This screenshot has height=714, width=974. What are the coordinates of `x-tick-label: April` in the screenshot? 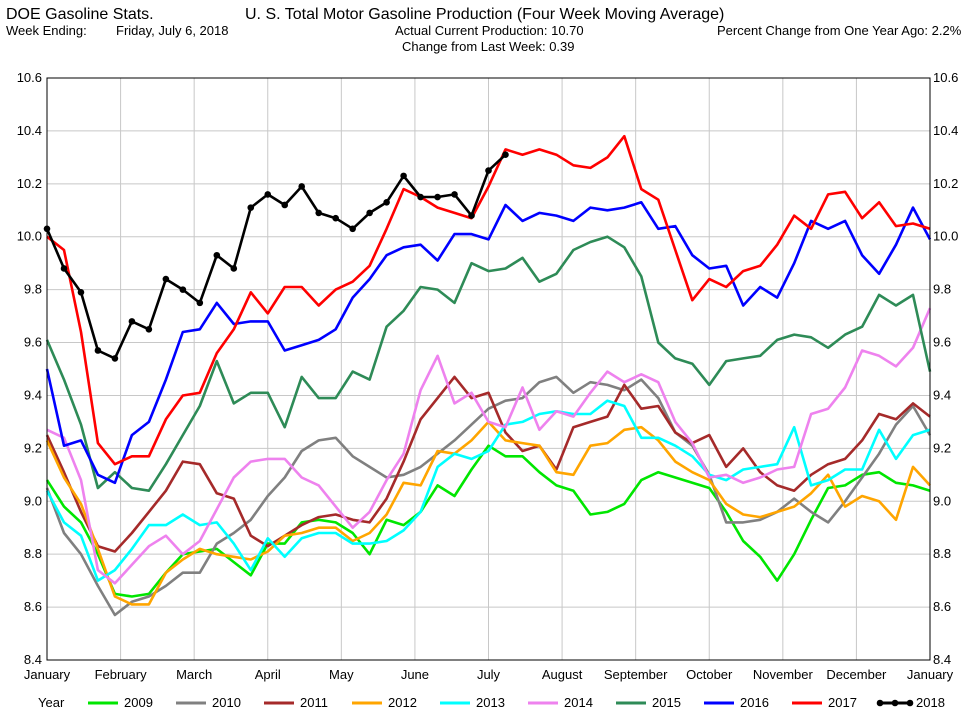 It's located at (268, 674).